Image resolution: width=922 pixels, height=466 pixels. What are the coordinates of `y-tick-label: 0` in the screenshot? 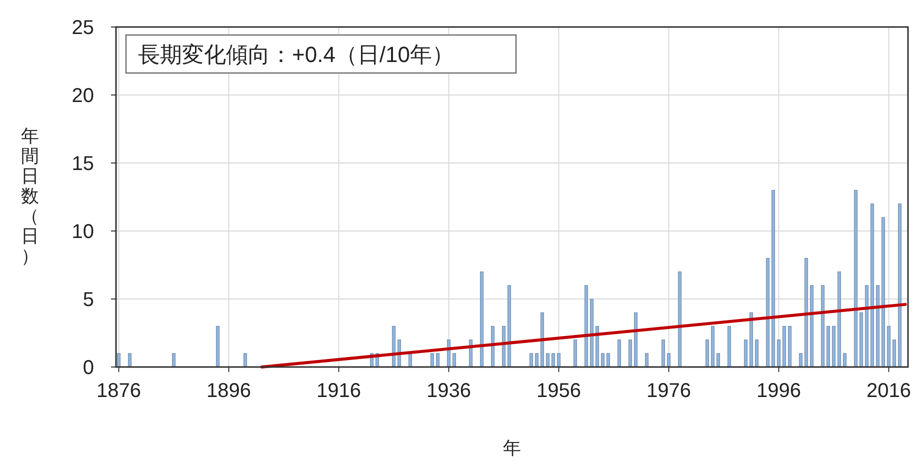 It's located at (88, 368).